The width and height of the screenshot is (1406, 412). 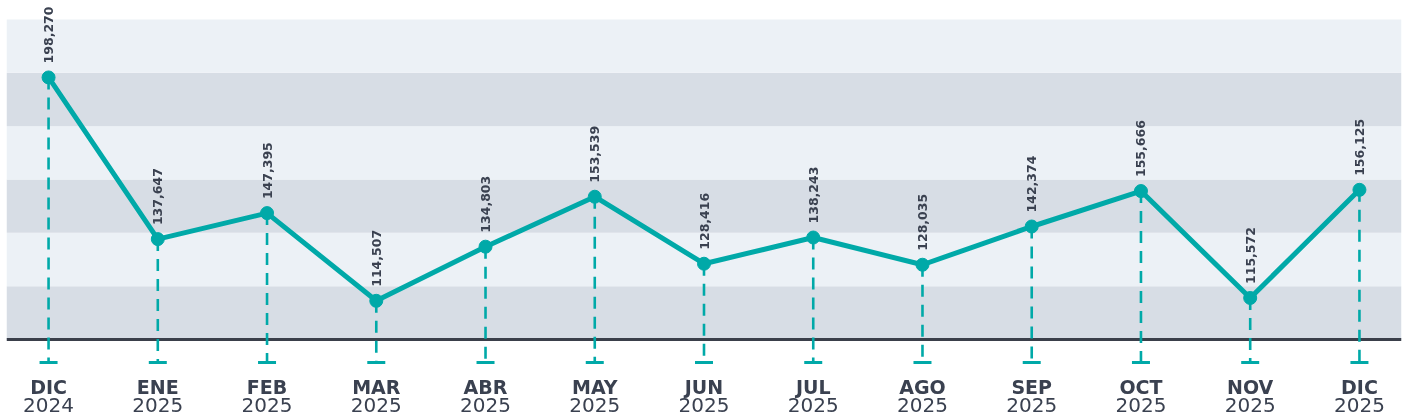 What do you see at coordinates (813, 393) in the screenshot?
I see `category-label: JUL 2025` at bounding box center [813, 393].